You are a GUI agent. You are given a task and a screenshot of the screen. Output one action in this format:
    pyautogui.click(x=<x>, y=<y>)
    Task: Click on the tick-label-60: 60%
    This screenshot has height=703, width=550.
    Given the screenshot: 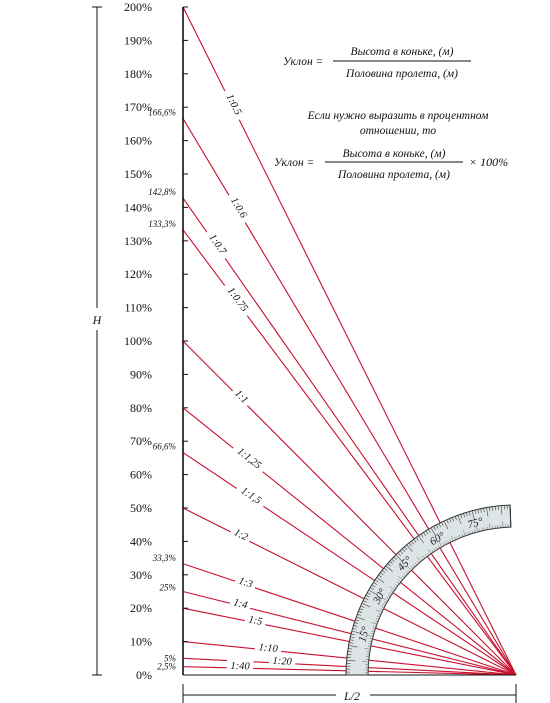 What is the action you would take?
    pyautogui.click(x=141, y=475)
    